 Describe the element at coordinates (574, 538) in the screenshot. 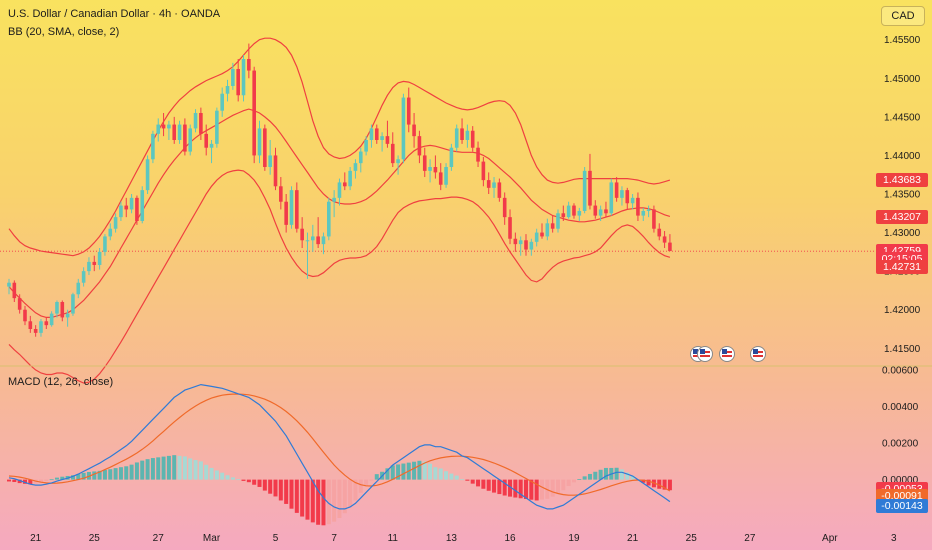

I see `time-tick-label: 19` at that location.